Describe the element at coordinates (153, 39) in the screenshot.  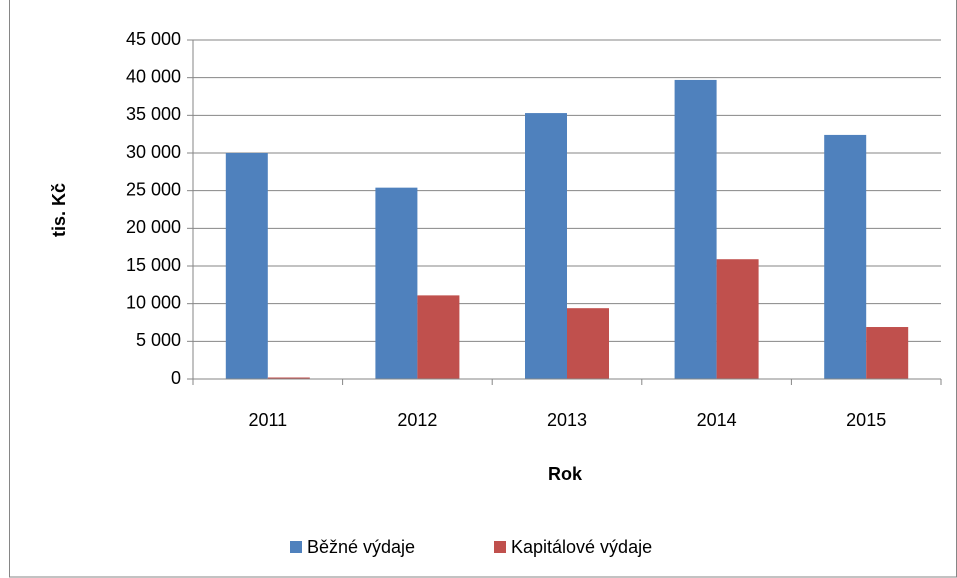
I see `y-tick-label: 45 000` at that location.